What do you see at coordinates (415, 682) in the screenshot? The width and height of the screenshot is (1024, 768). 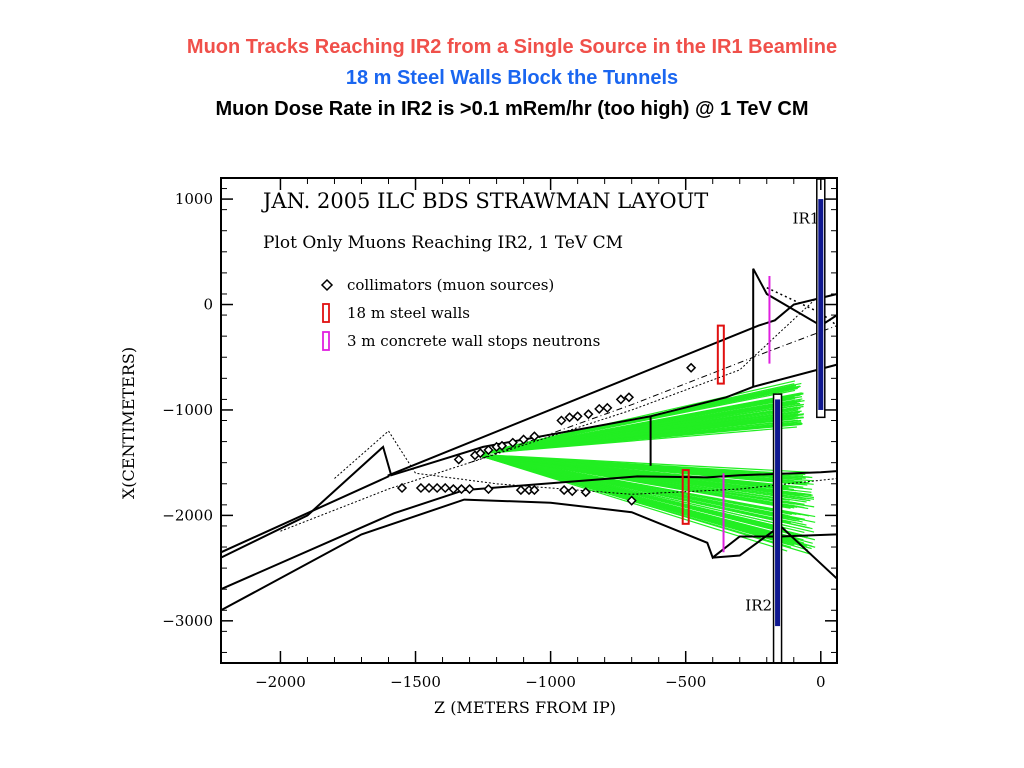 I see `x-tick-label: −1500` at bounding box center [415, 682].